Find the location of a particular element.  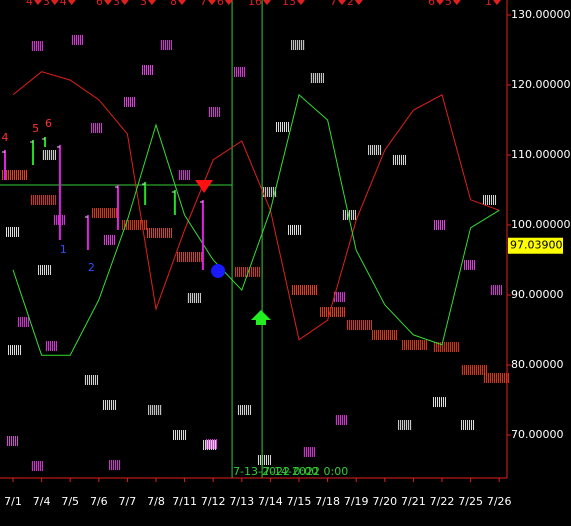

price-box is located at coordinates (535, 245).